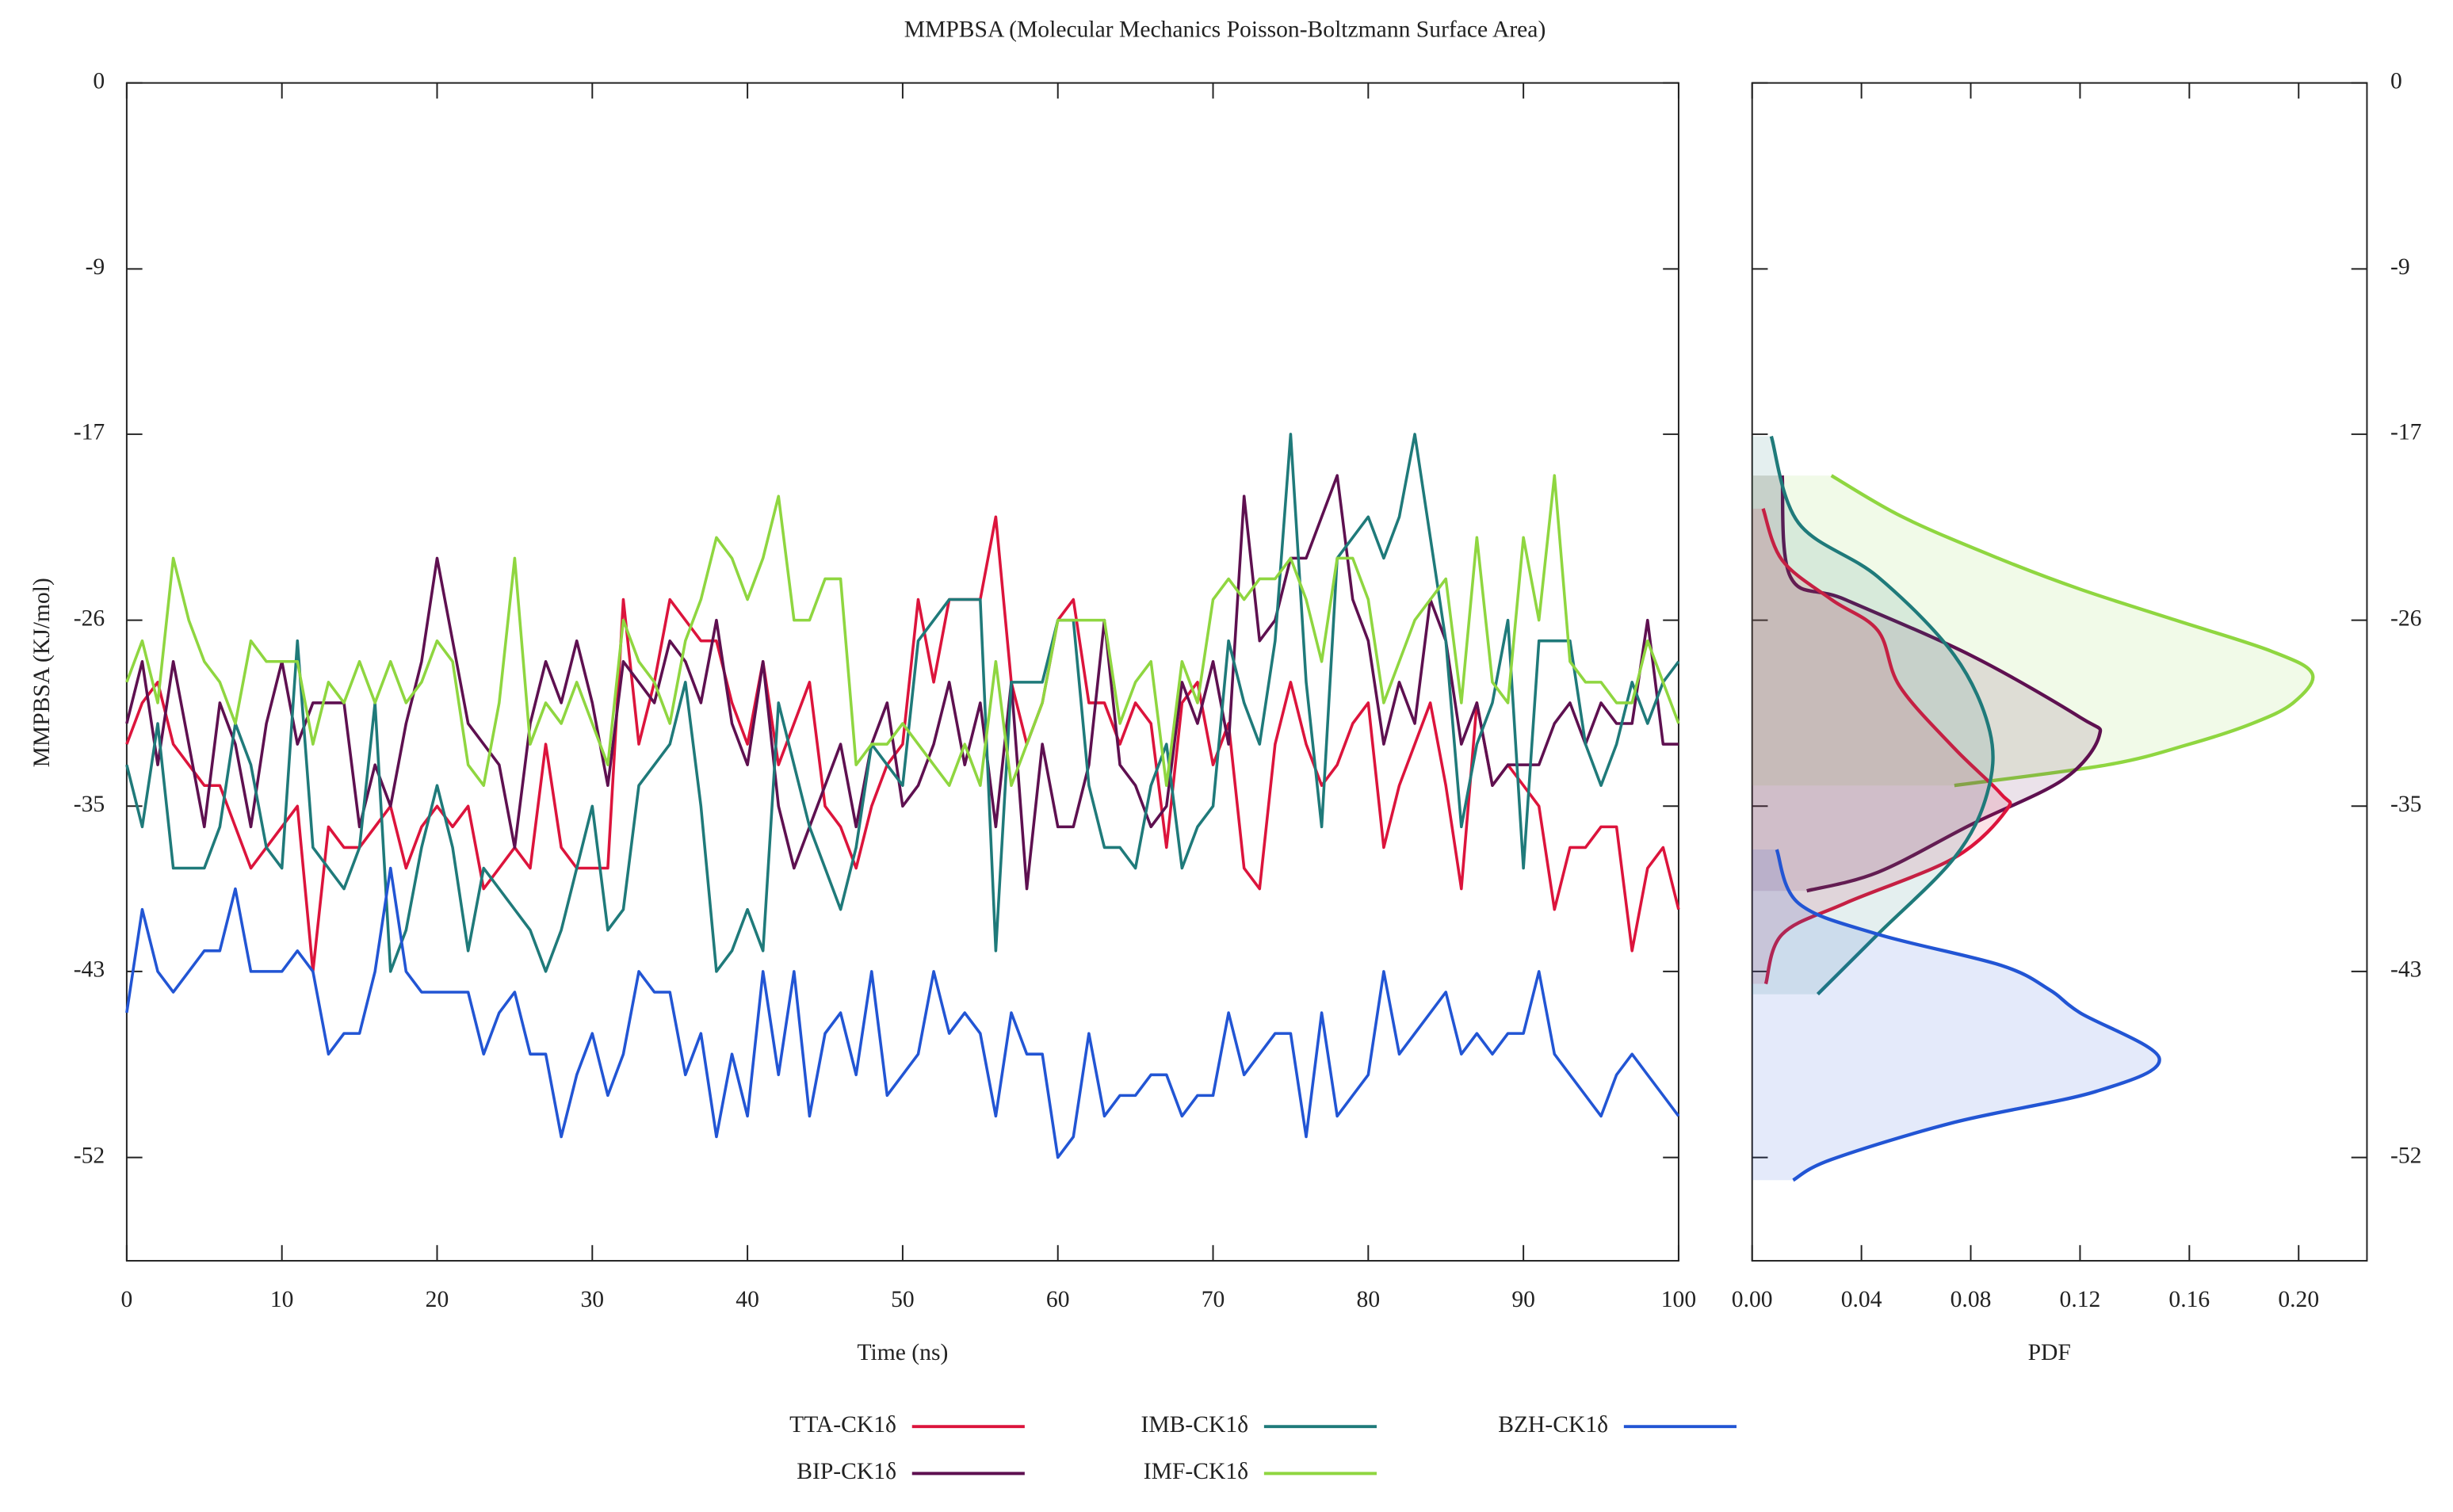  Describe the element at coordinates (2049, 1352) in the screenshot. I see `pdf-axis-label: PDF` at that location.